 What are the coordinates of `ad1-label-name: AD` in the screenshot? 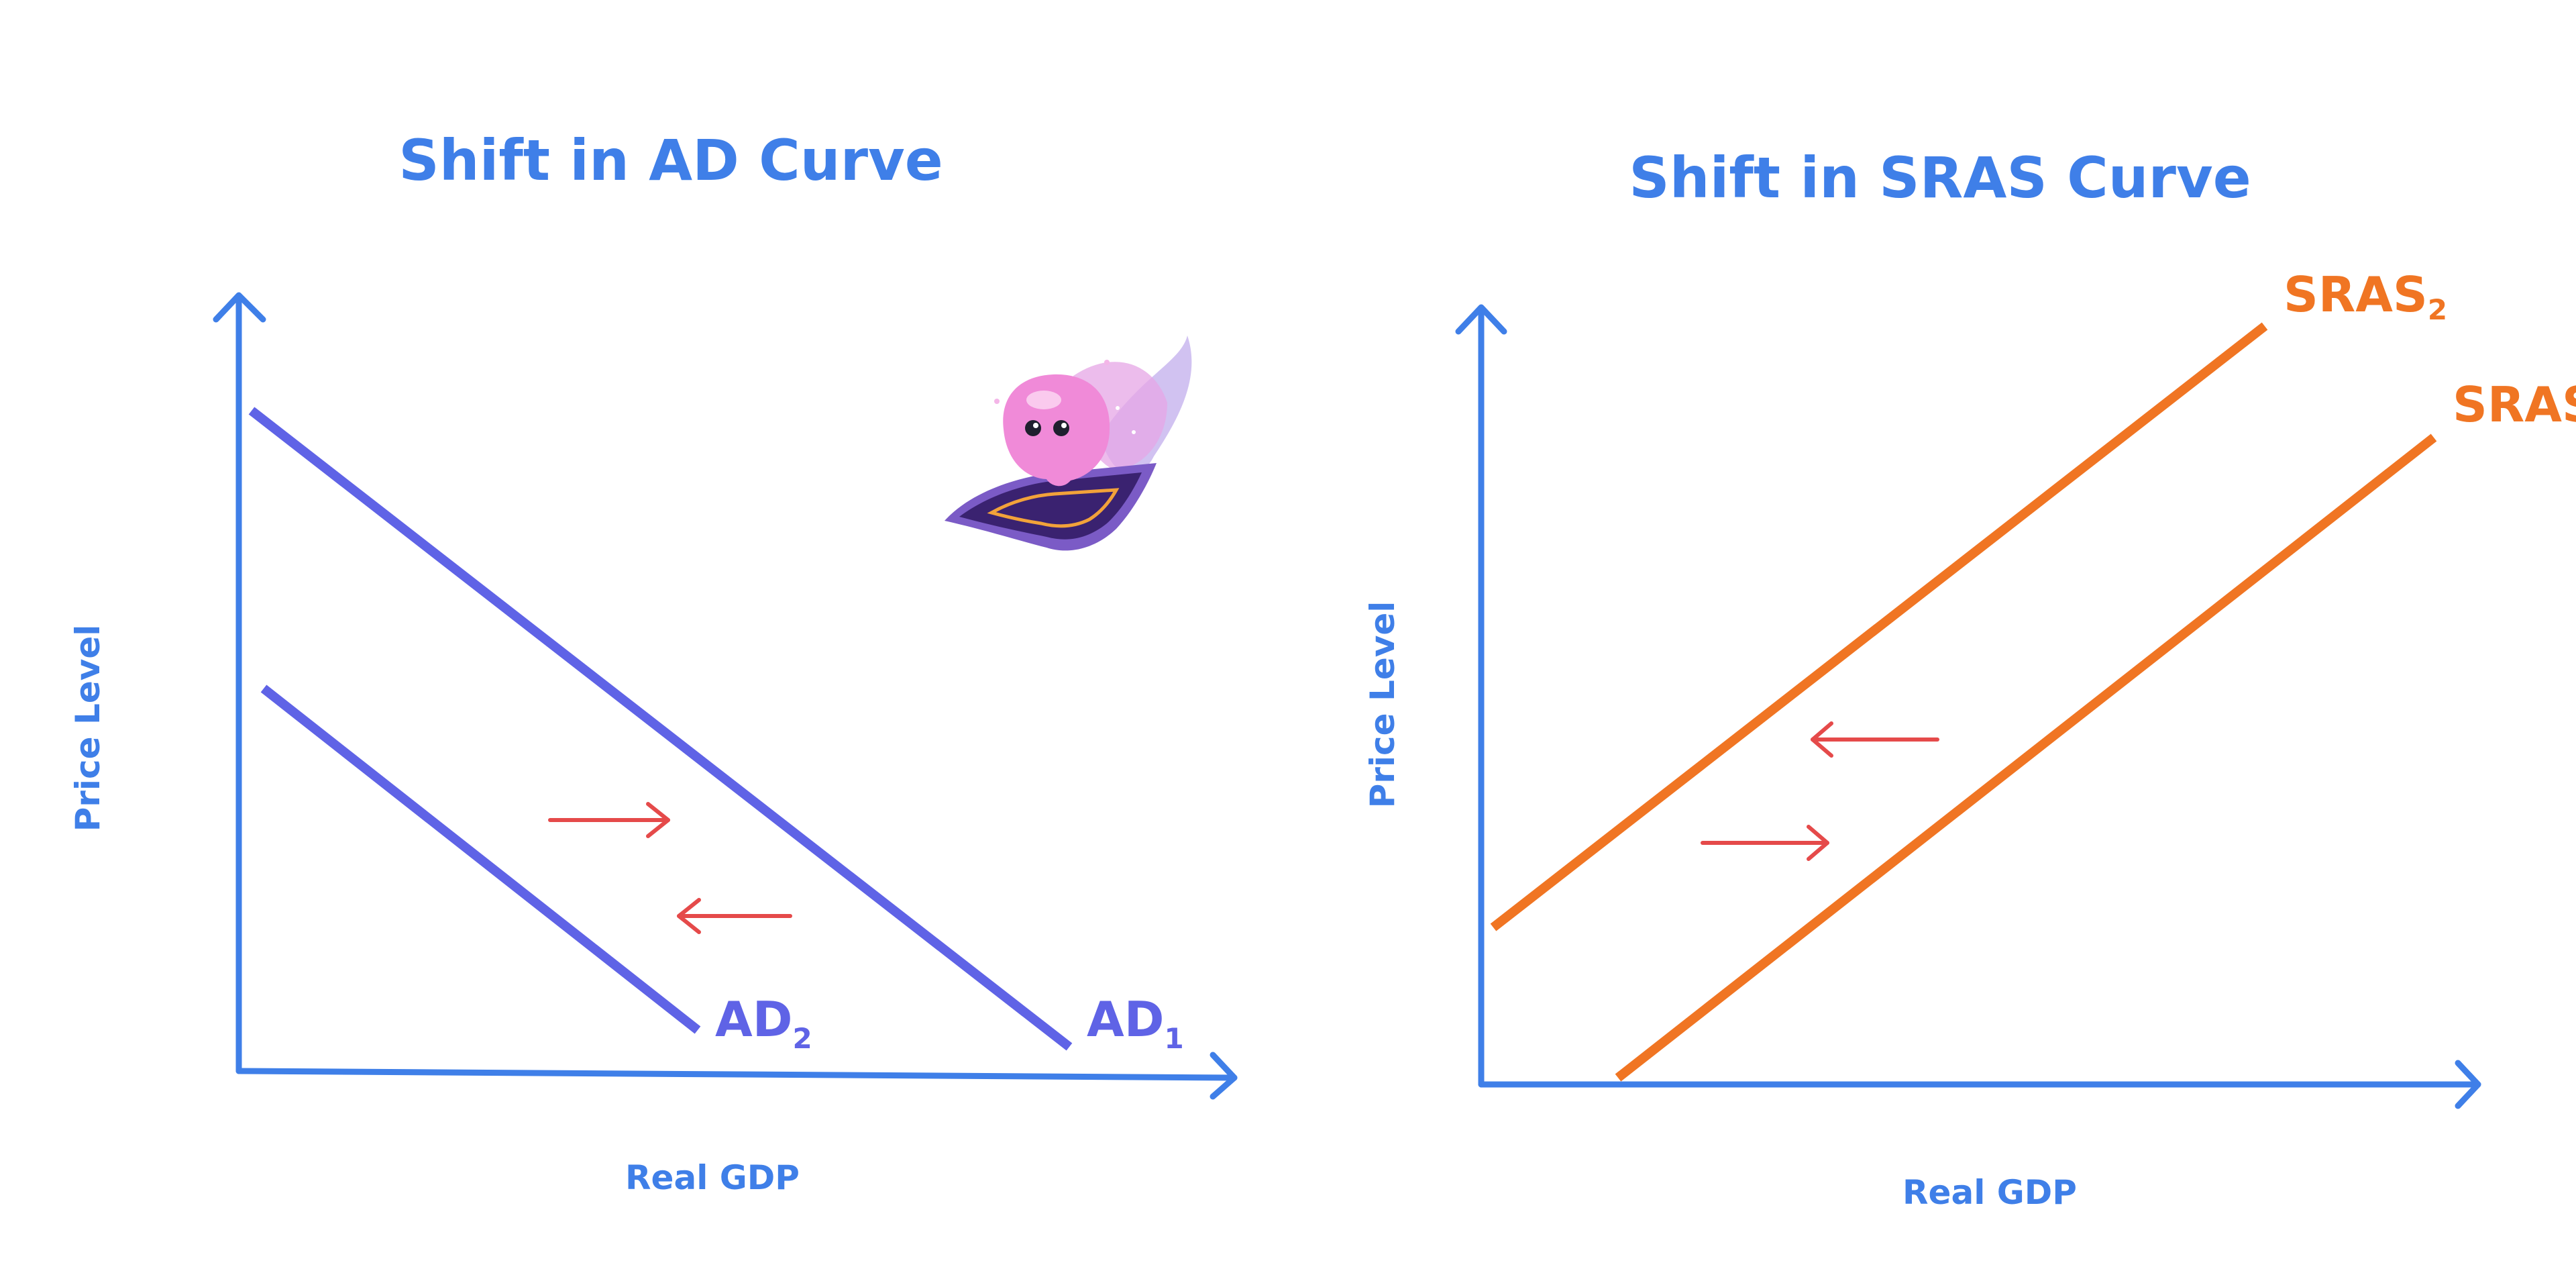 It's located at (1126, 1019).